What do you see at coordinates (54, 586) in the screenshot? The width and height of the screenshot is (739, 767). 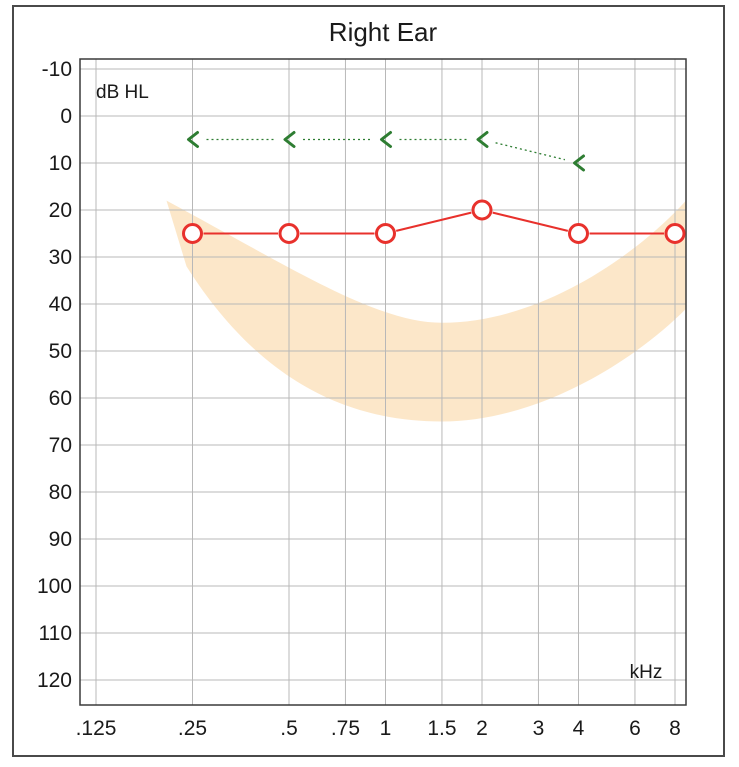 I see `y-tick-label: 100` at bounding box center [54, 586].